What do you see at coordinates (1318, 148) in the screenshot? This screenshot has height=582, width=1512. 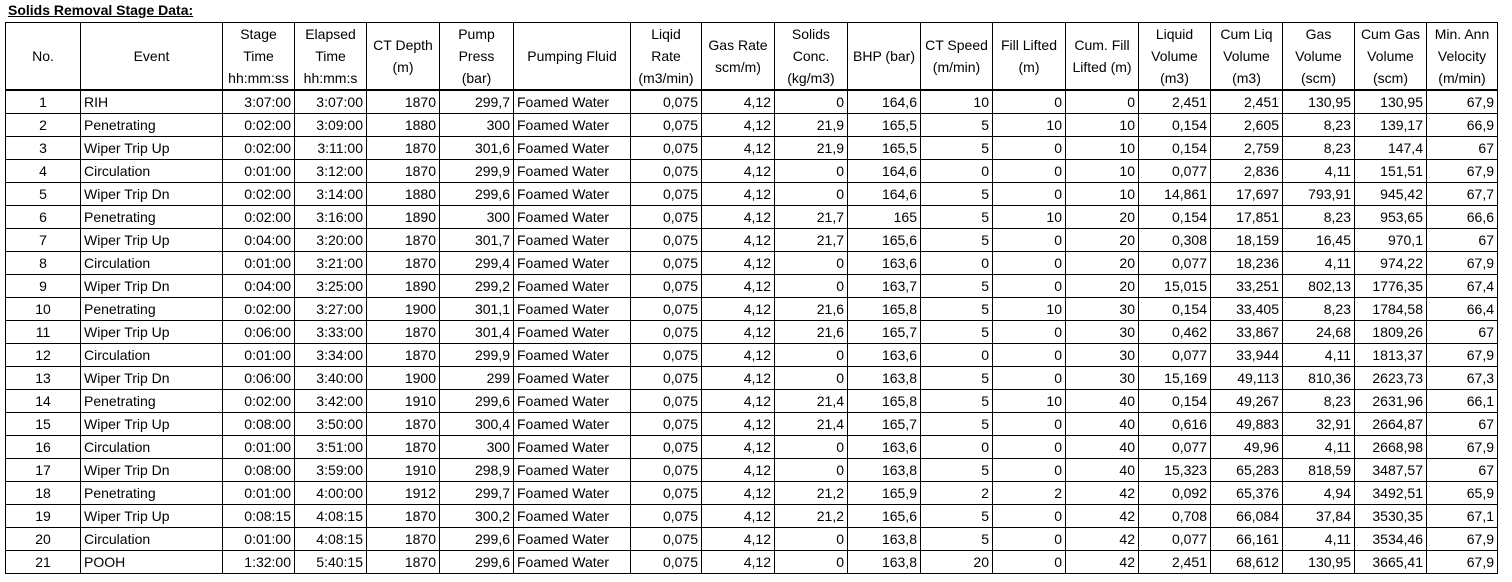 I see `cell-gas-volume: 8,23` at bounding box center [1318, 148].